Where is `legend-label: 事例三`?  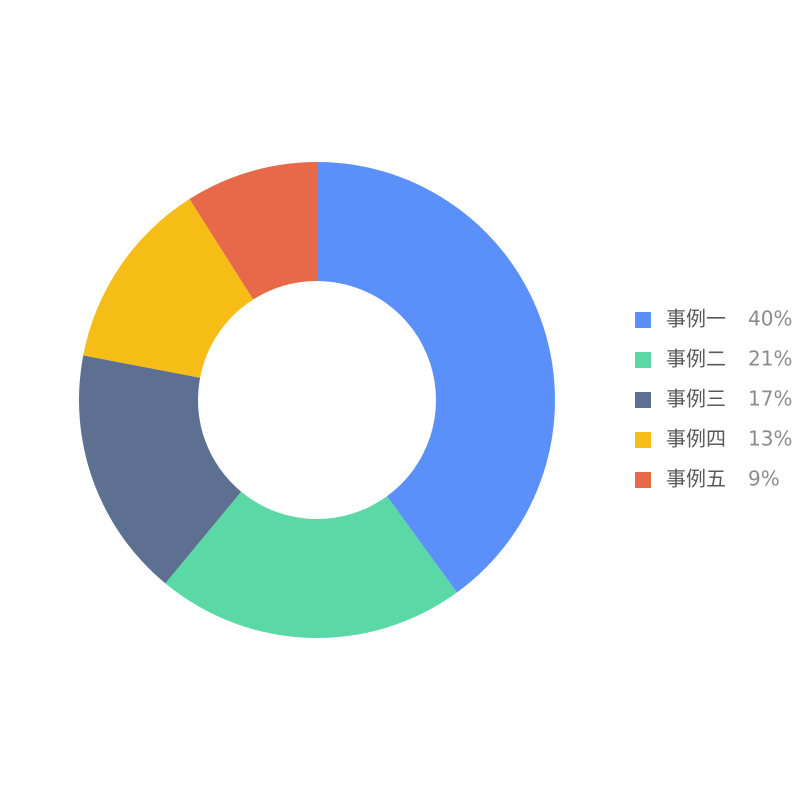
legend-label: 事例三 is located at coordinates (696, 399).